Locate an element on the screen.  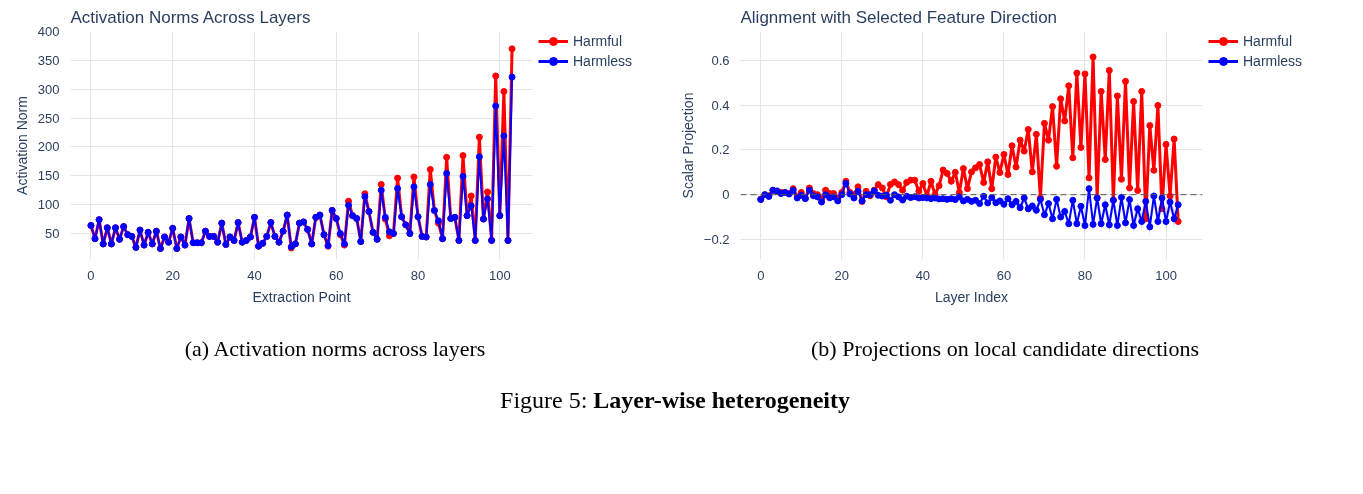
chart-title: Activation Norms Across Layers is located at coordinates (190, 17).